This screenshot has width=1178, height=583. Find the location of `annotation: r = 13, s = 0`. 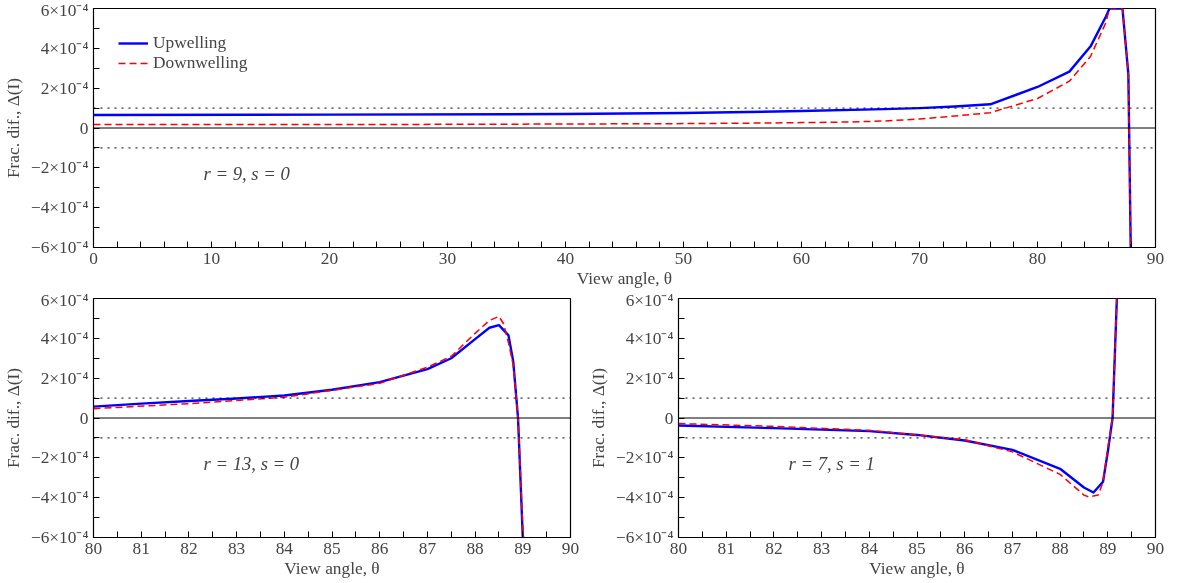

annotation: r = 13, s = 0 is located at coordinates (251, 463).